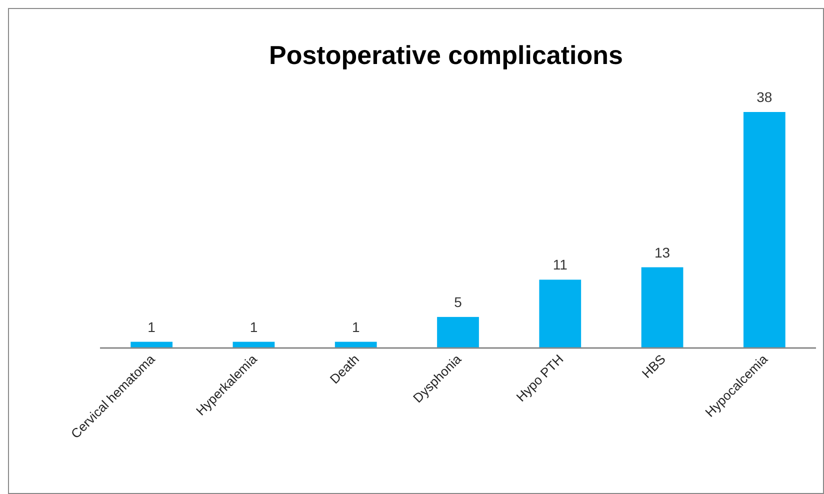  I want to click on data-label: 38, so click(764, 97).